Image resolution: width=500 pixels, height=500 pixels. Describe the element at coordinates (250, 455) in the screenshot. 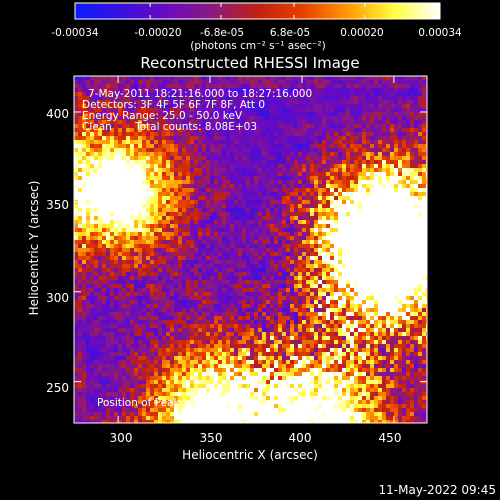

I see `x-axis-label: Heliocentric X (arcsec)` at that location.